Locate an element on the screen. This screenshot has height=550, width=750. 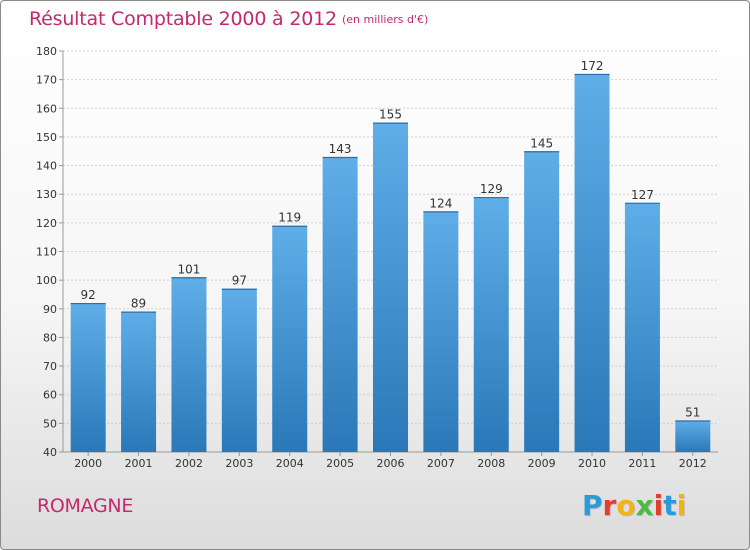
y-tick-label: 40 is located at coordinates (50, 452).